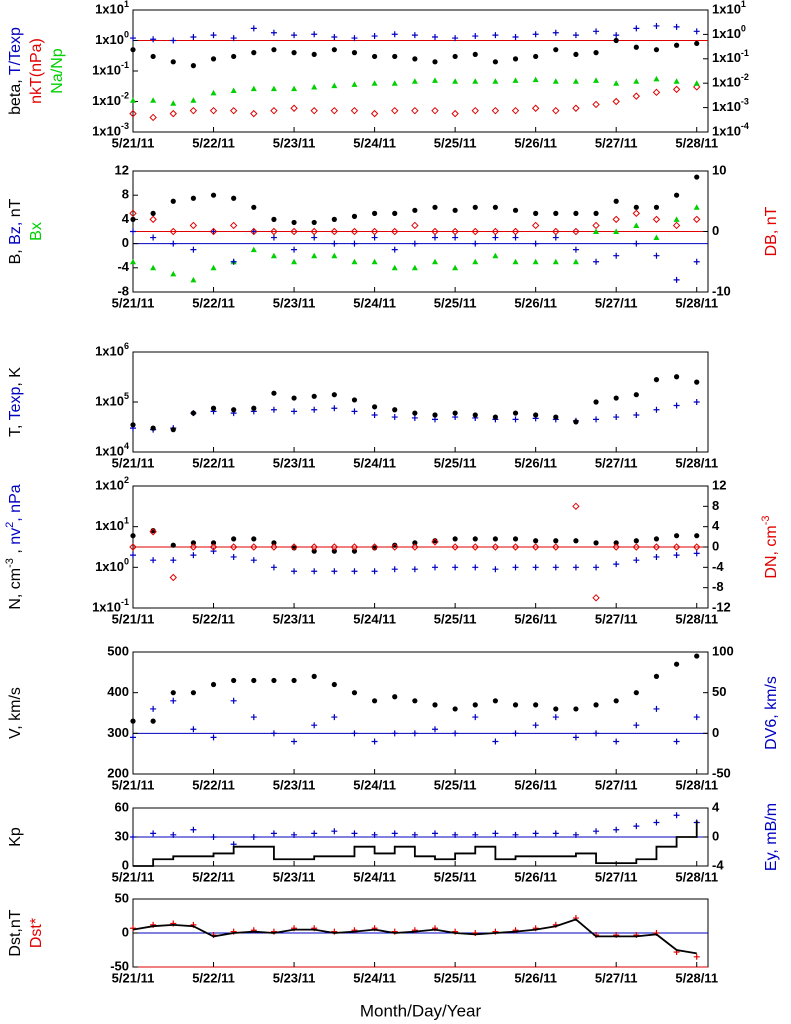 The height and width of the screenshot is (1024, 791). I want to click on label-part: Texp, so click(15, 403).